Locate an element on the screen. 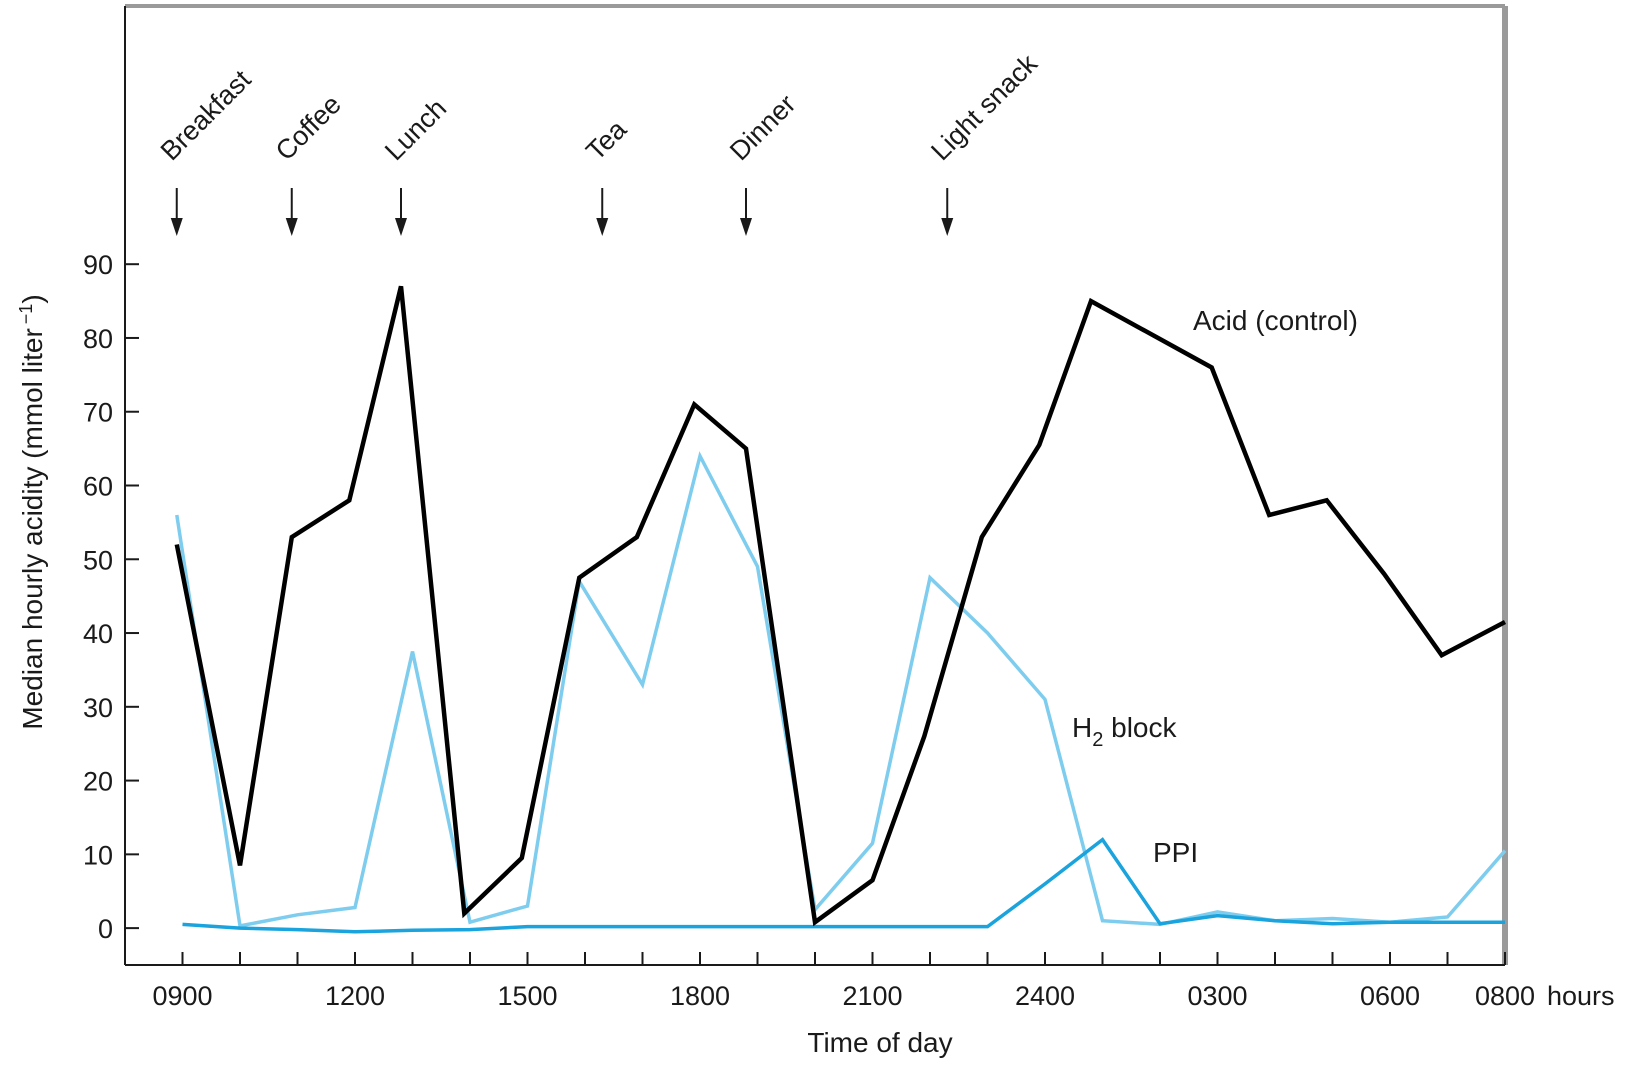 This screenshot has width=1638, height=1069. x-tick-label: 0300 is located at coordinates (1217, 996).